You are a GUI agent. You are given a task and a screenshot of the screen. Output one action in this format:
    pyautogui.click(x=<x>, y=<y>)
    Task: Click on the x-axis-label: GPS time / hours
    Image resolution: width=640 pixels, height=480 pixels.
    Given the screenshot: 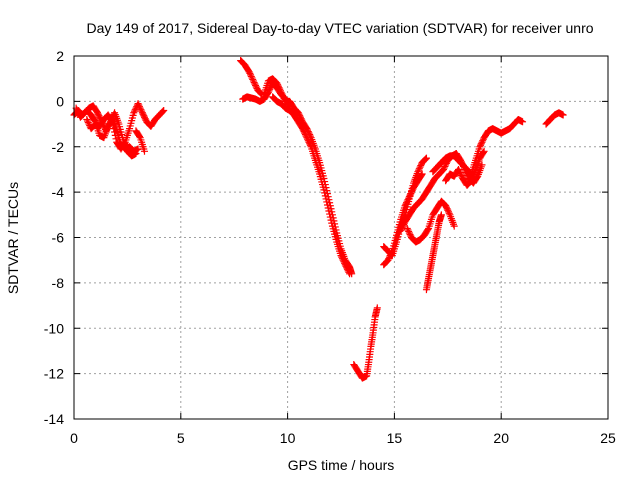 What is the action you would take?
    pyautogui.click(x=341, y=465)
    